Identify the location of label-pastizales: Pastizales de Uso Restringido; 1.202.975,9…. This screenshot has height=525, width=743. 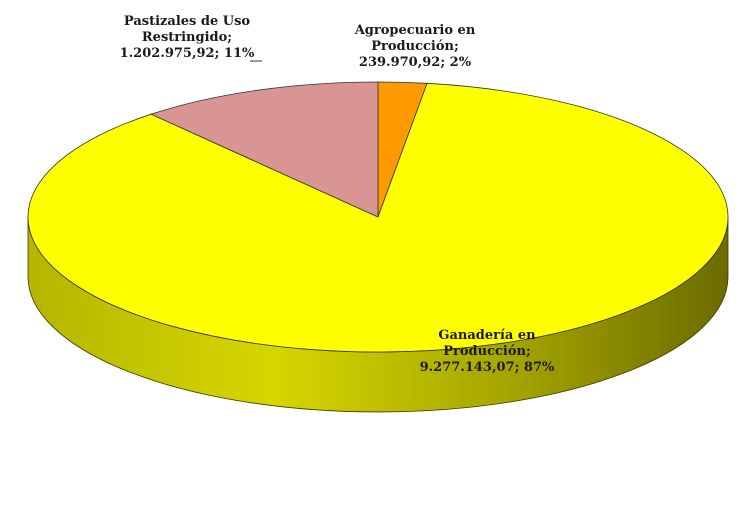
(187, 37).